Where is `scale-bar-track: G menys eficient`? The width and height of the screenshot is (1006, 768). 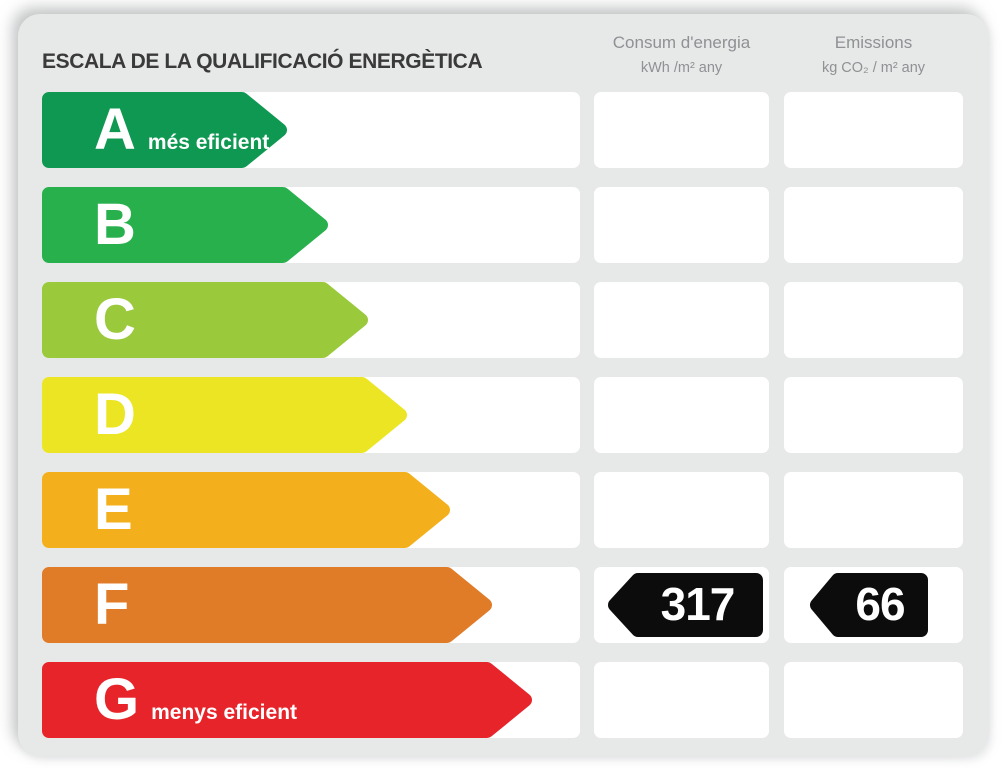 scale-bar-track: G menys eficient is located at coordinates (311, 700).